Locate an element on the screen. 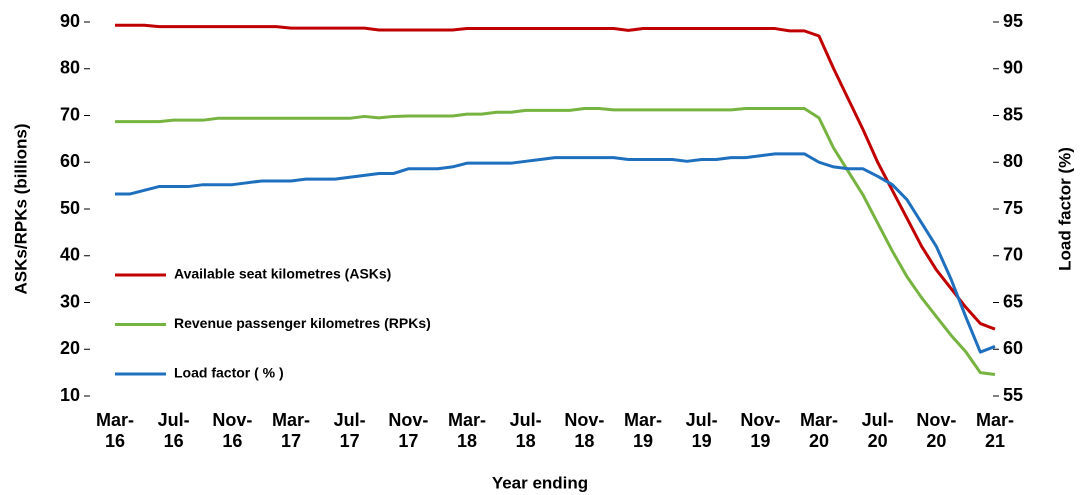 This screenshot has height=495, width=1081. x-axis-title: Year ending is located at coordinates (540, 482).